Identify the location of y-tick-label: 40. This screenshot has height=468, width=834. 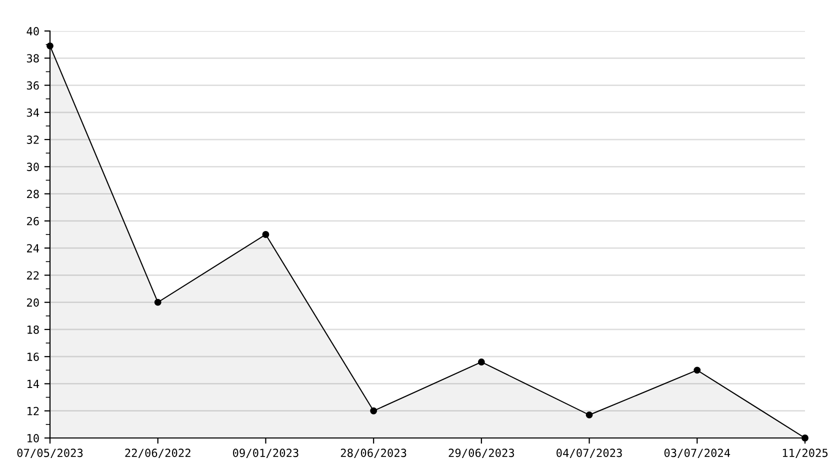
(32, 31).